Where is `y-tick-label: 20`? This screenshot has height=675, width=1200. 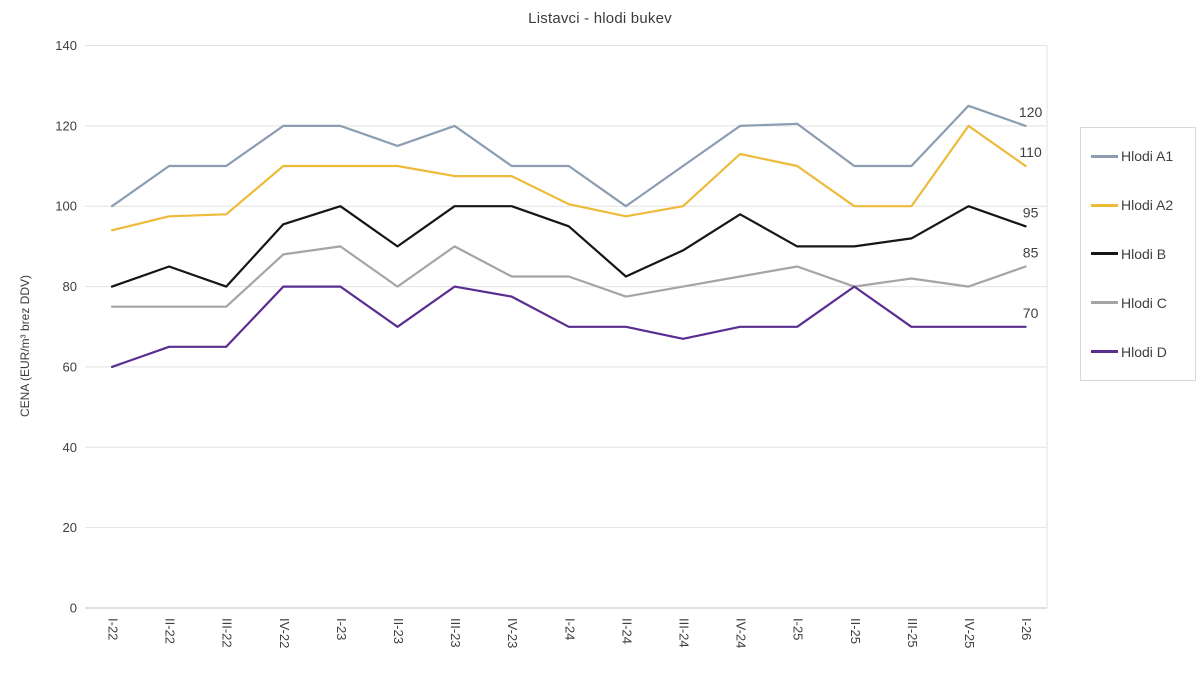
y-tick-label: 20 is located at coordinates (70, 527).